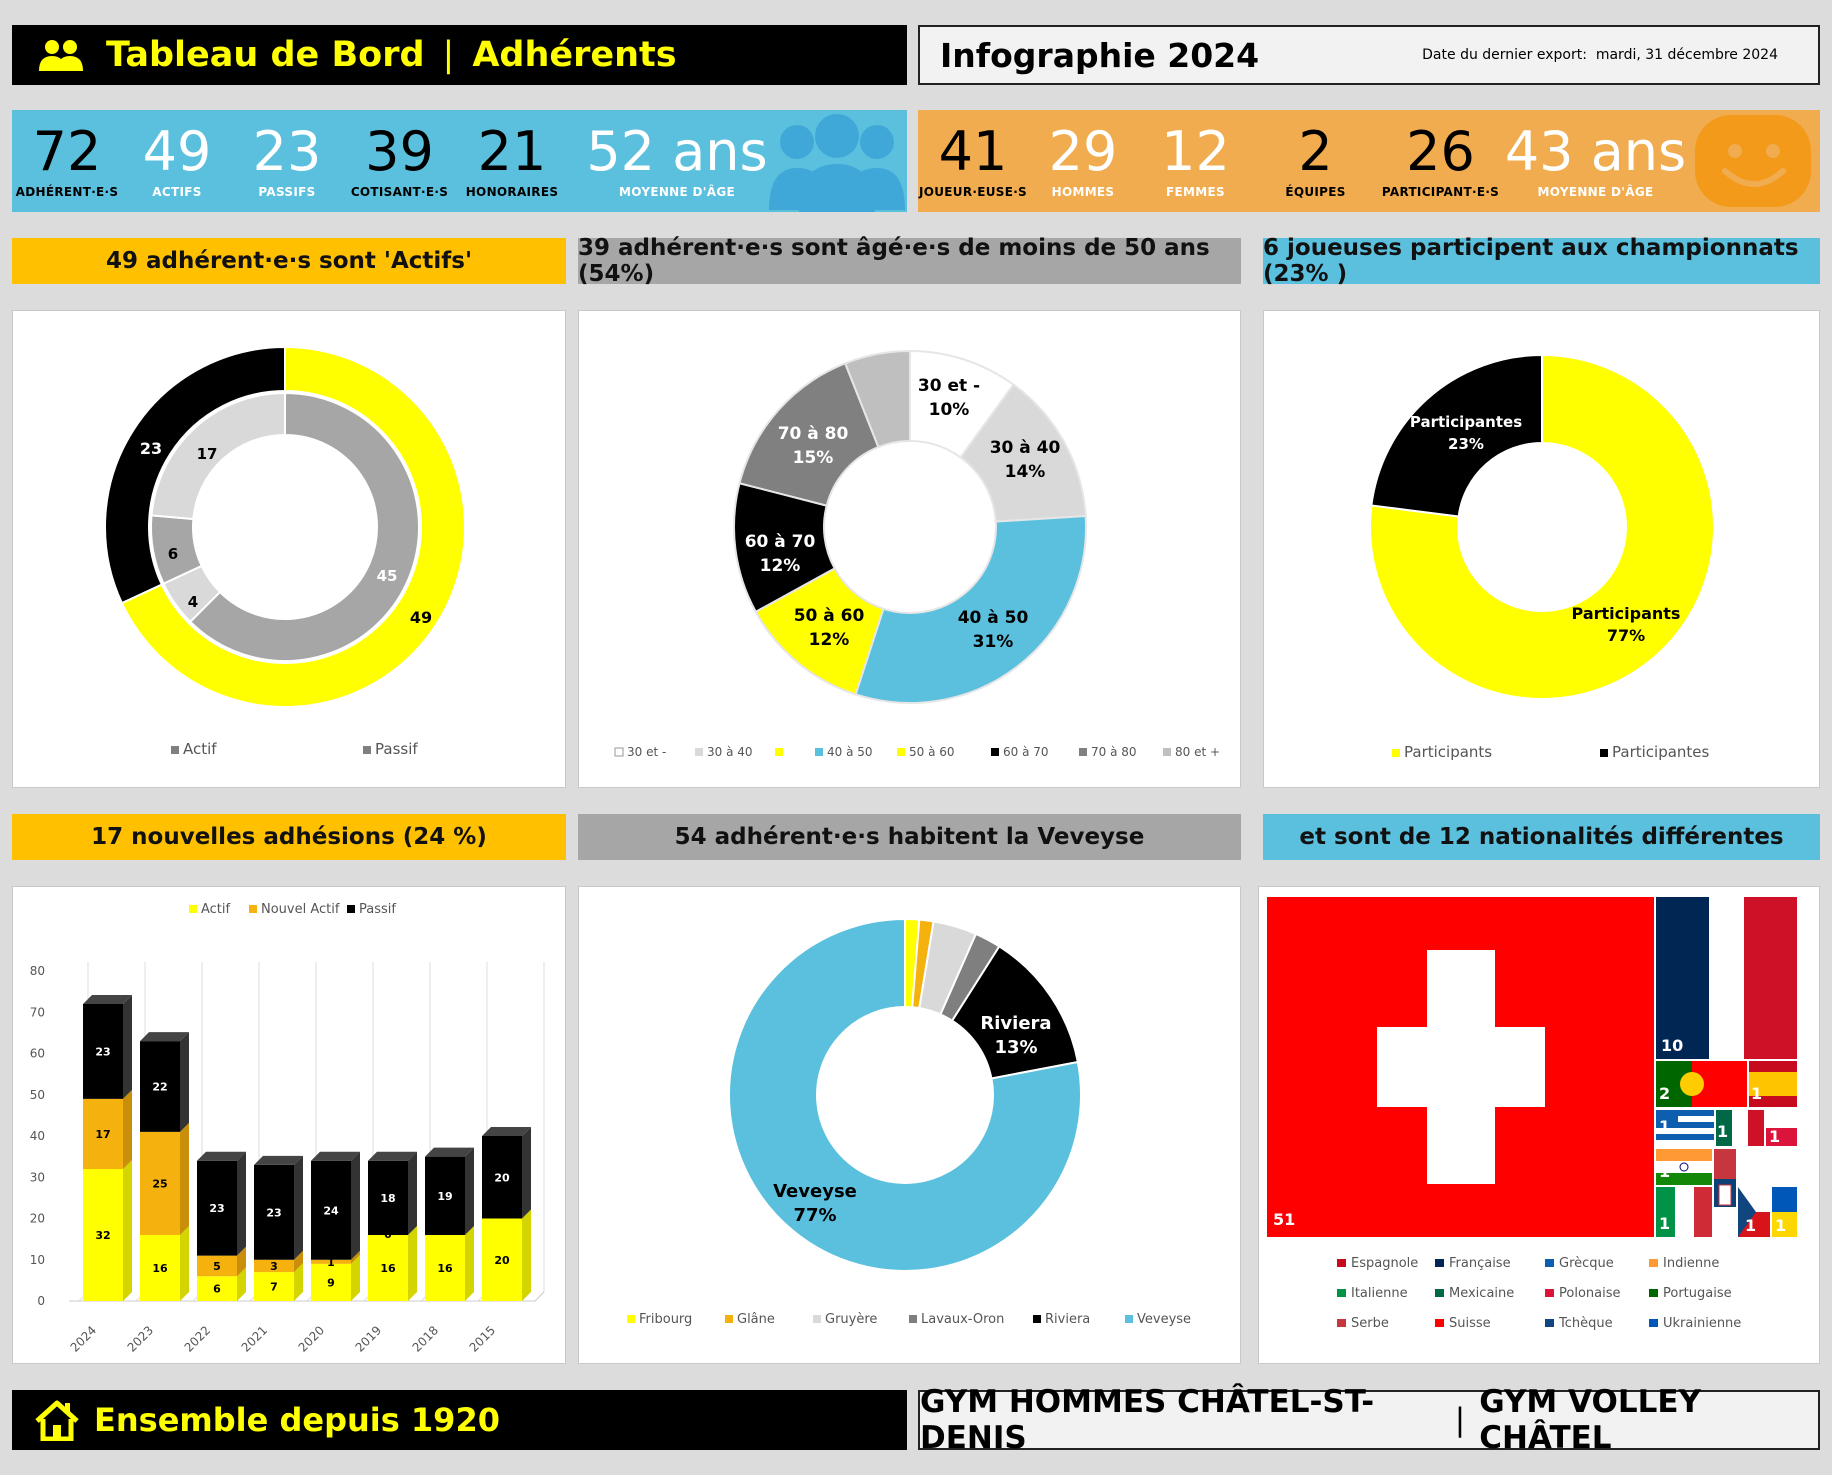 The height and width of the screenshot is (1475, 1832). I want to click on export-label: Date du dernier export:, so click(1504, 55).